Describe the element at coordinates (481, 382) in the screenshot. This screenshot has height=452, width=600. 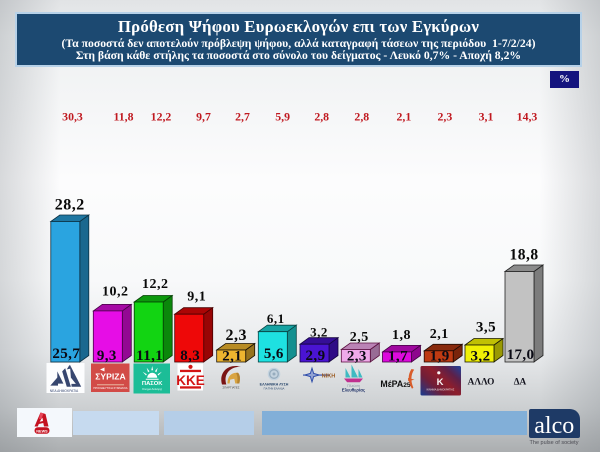
I see `svg-text: ΑΛΛΟ` at that location.